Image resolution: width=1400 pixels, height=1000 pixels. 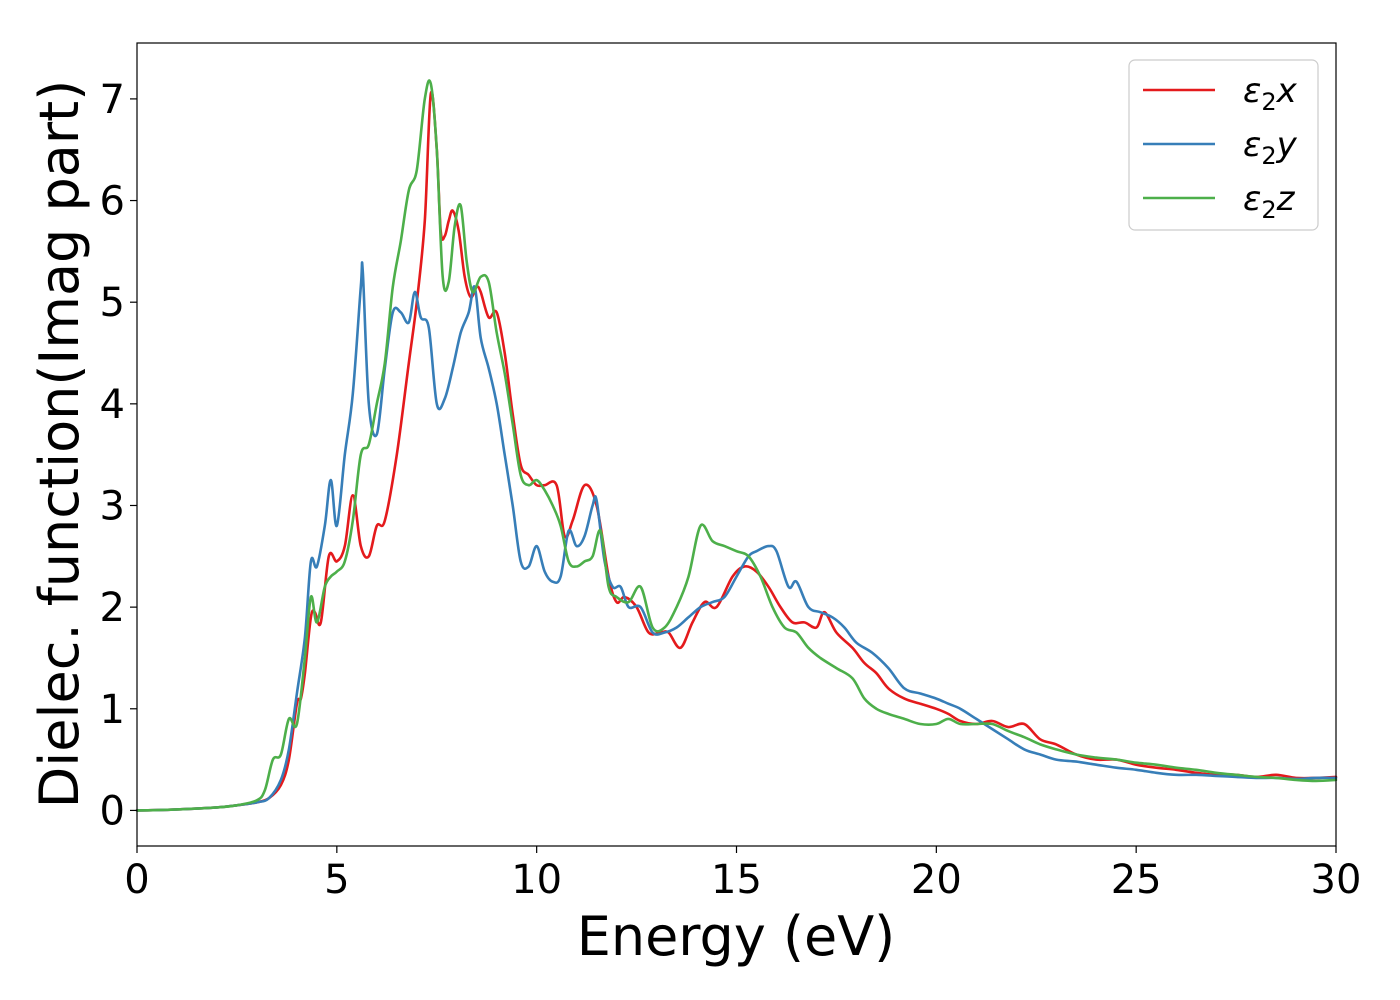 I want to click on legend: ε2x ε2y ε2z, so click(x=1223, y=145).